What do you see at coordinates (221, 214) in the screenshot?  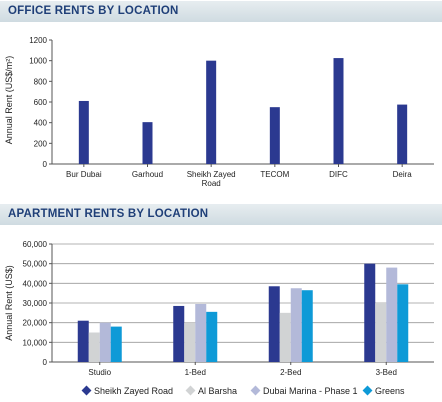 I see `apartment-chart-title: APARTMENT RENTS BY LOCATION` at bounding box center [221, 214].